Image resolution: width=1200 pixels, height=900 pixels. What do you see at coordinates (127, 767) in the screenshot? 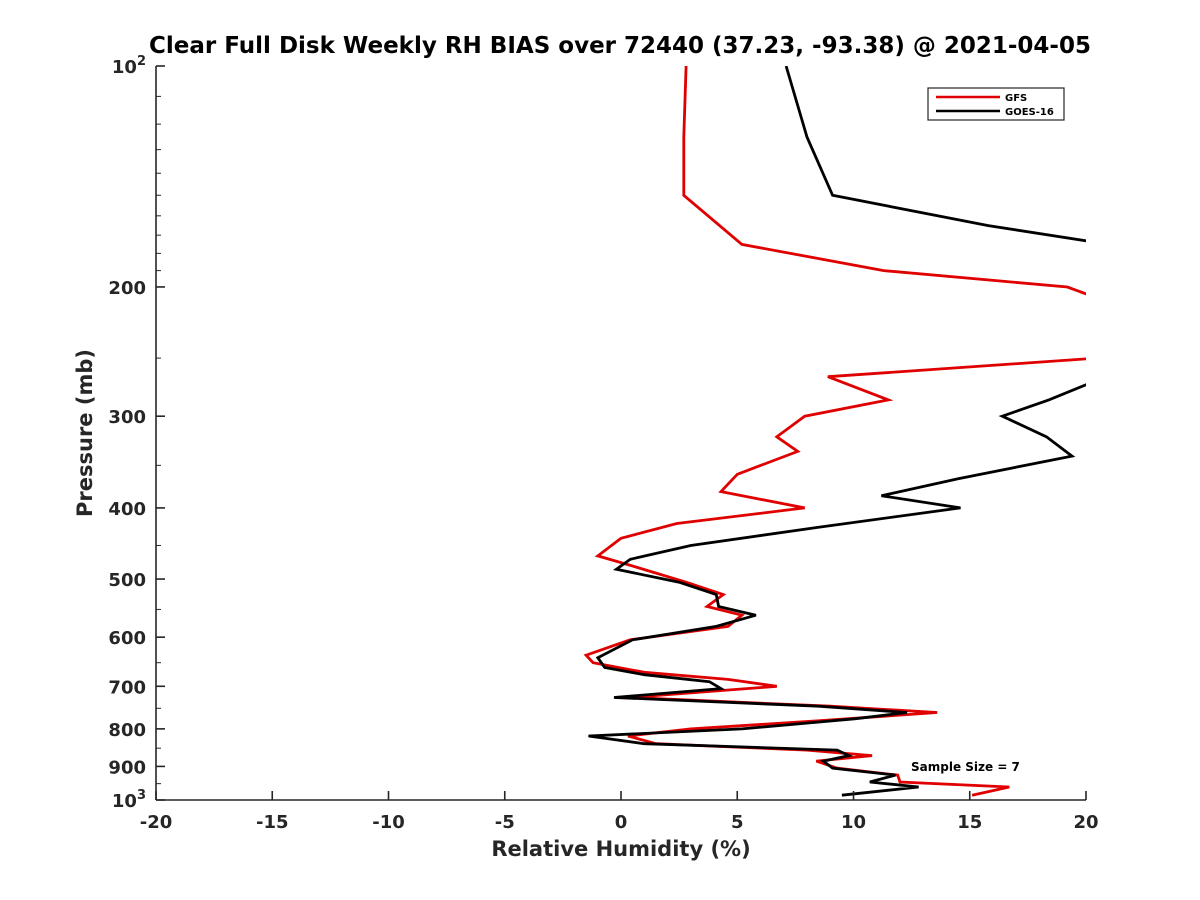
I see `y-tick-label: 900` at bounding box center [127, 767].